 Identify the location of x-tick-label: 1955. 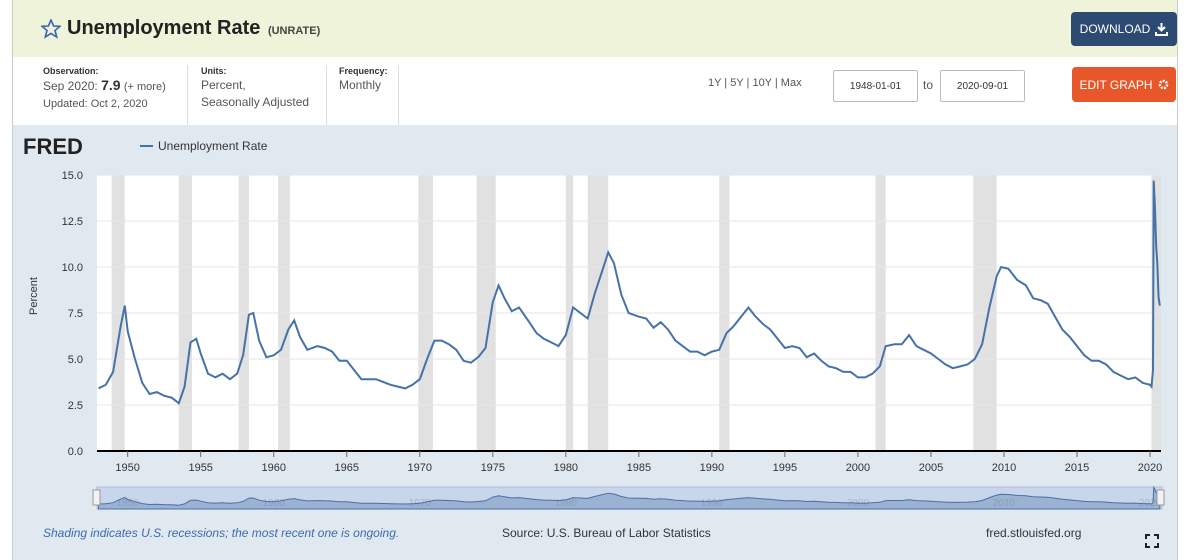
(200, 468).